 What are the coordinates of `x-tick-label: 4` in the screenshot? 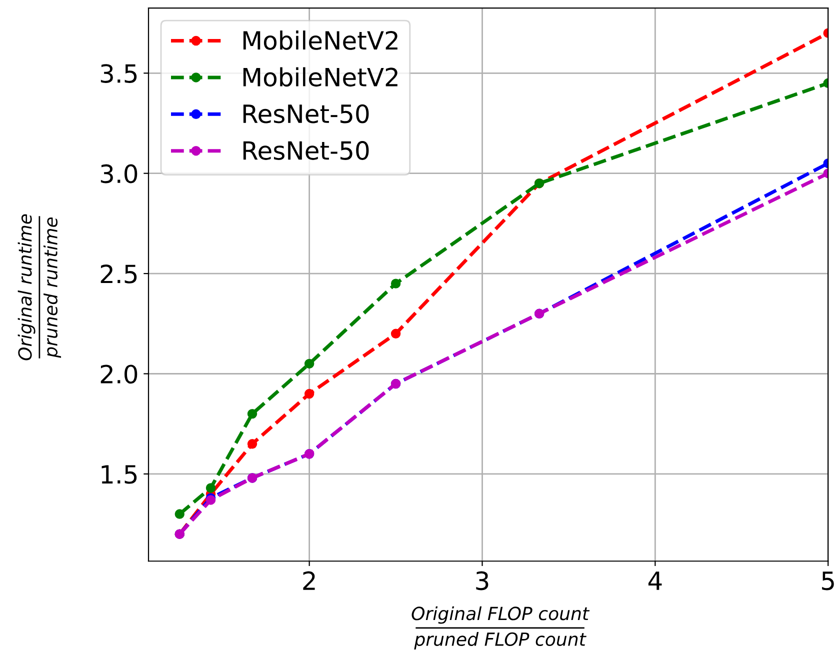 It's located at (655, 581).